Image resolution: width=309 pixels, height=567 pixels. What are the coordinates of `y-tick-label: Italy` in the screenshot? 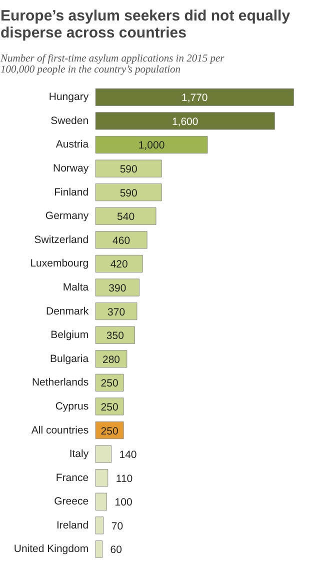 It's located at (79, 454).